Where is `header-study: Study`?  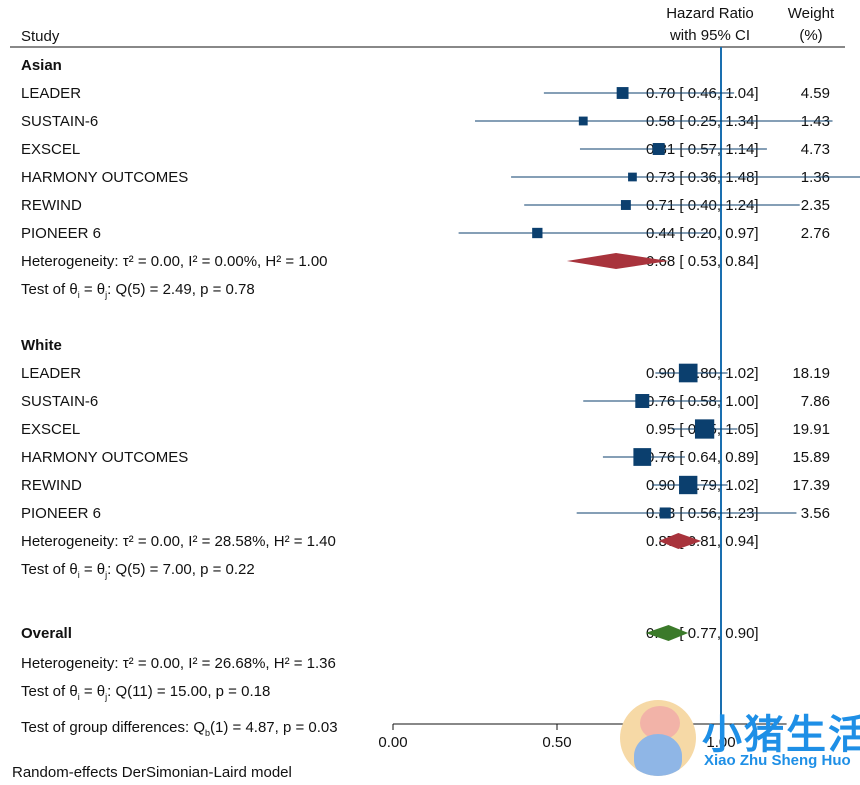
header-study: Study is located at coordinates (40, 36).